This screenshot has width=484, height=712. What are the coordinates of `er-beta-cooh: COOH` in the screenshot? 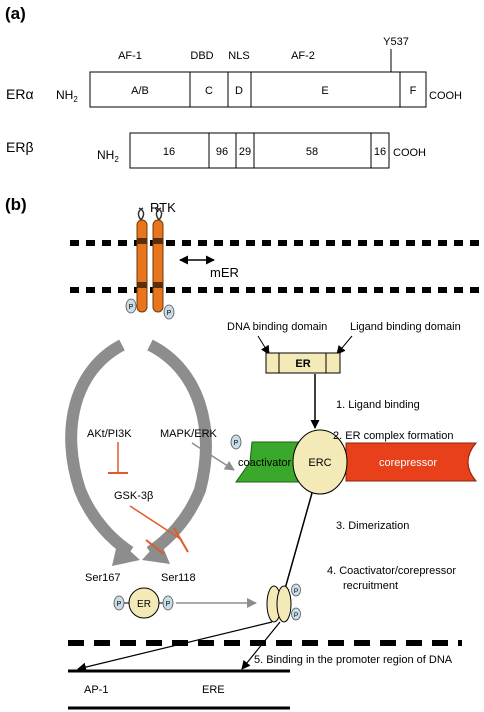 It's located at (409, 153).